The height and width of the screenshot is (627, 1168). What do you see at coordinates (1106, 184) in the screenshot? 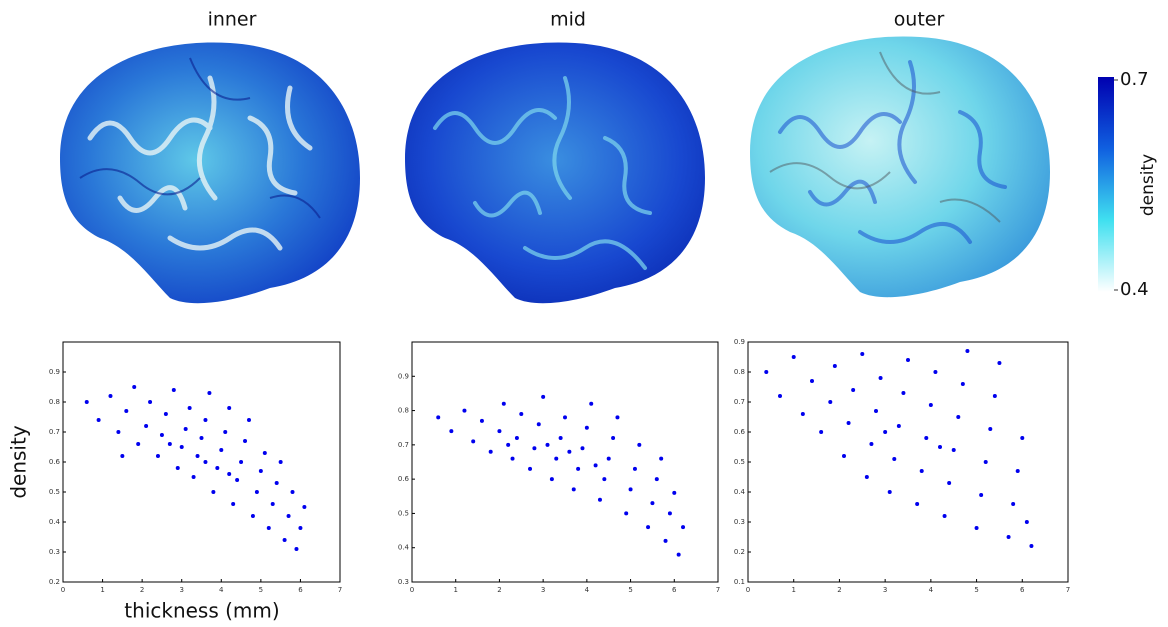
I see `colorbar` at bounding box center [1106, 184].